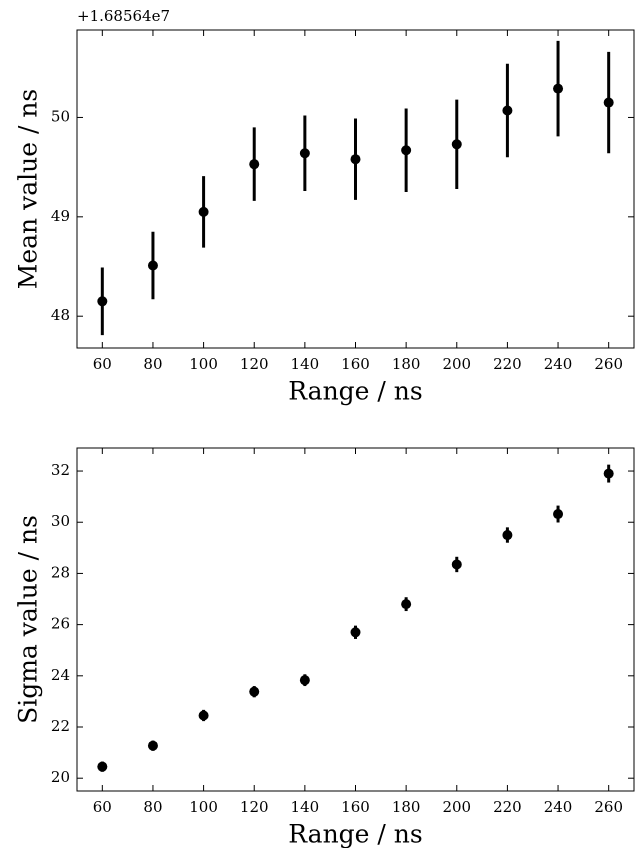 Image resolution: width=639 pixels, height=848 pixels. What do you see at coordinates (60, 572) in the screenshot?
I see `y-tick-label: 28` at bounding box center [60, 572].